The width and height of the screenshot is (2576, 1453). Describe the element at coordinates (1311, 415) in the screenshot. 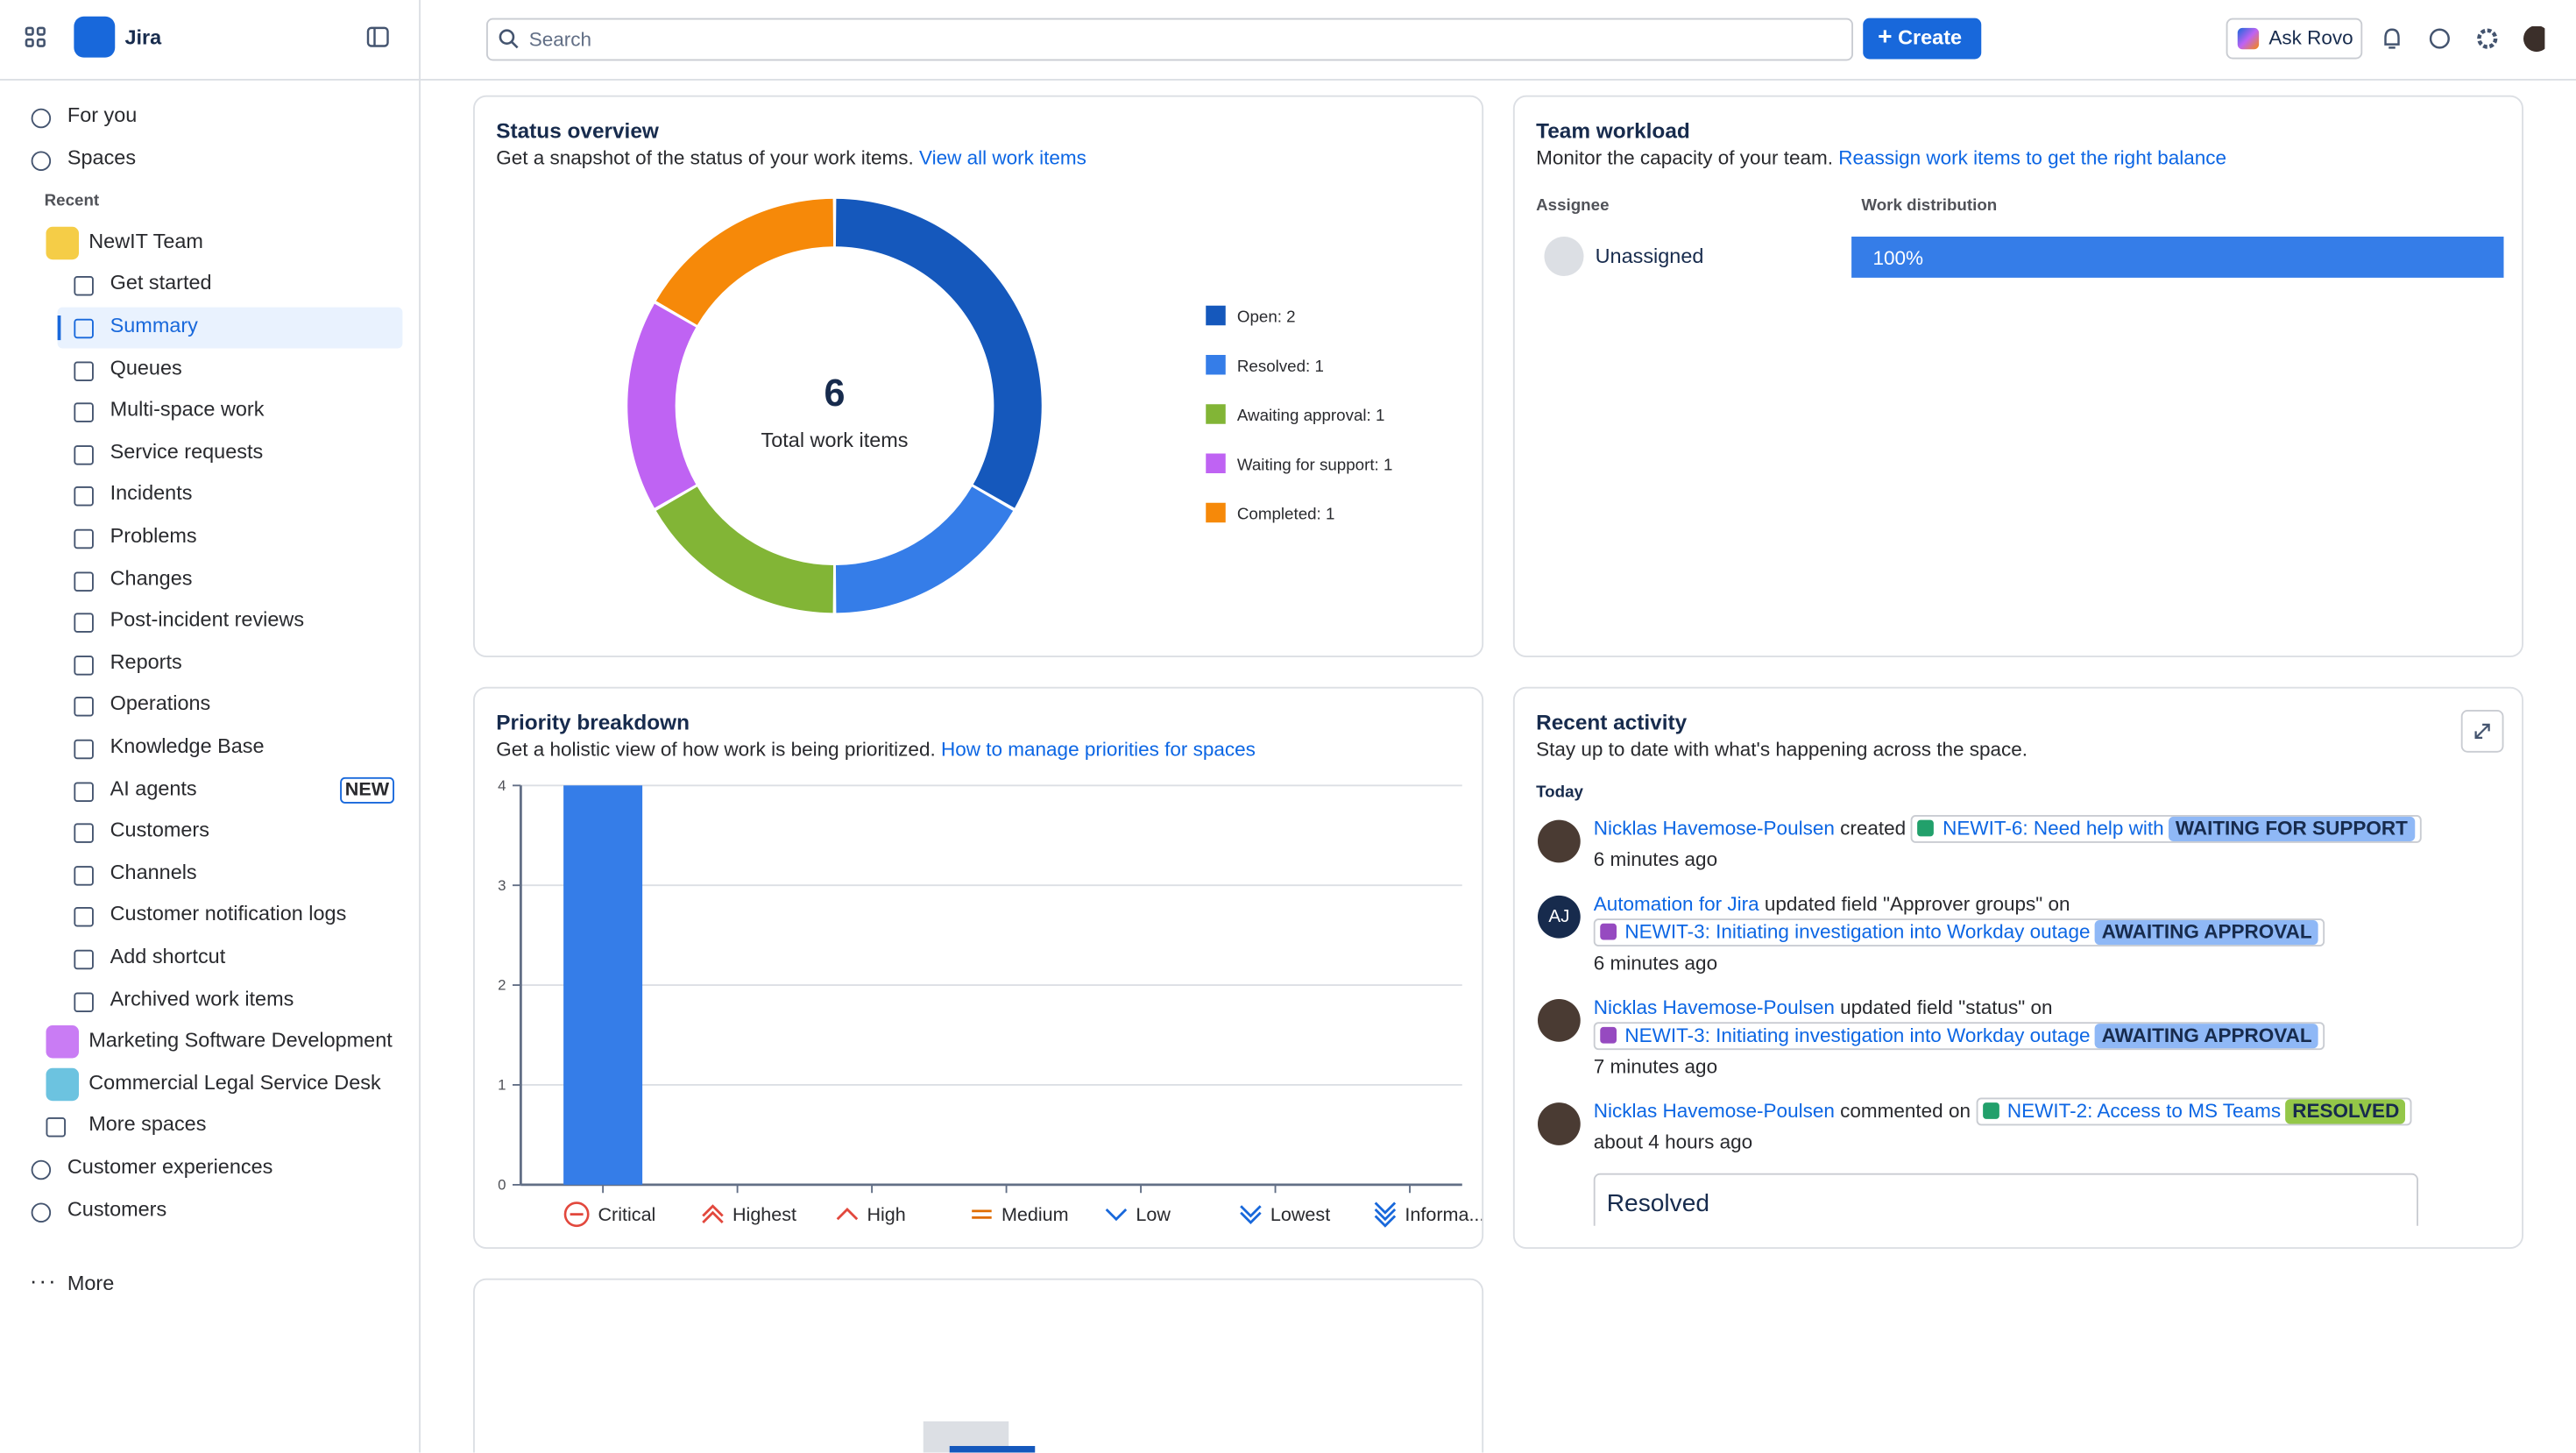

I see `legend-label: Awaiting approval: 1` at that location.